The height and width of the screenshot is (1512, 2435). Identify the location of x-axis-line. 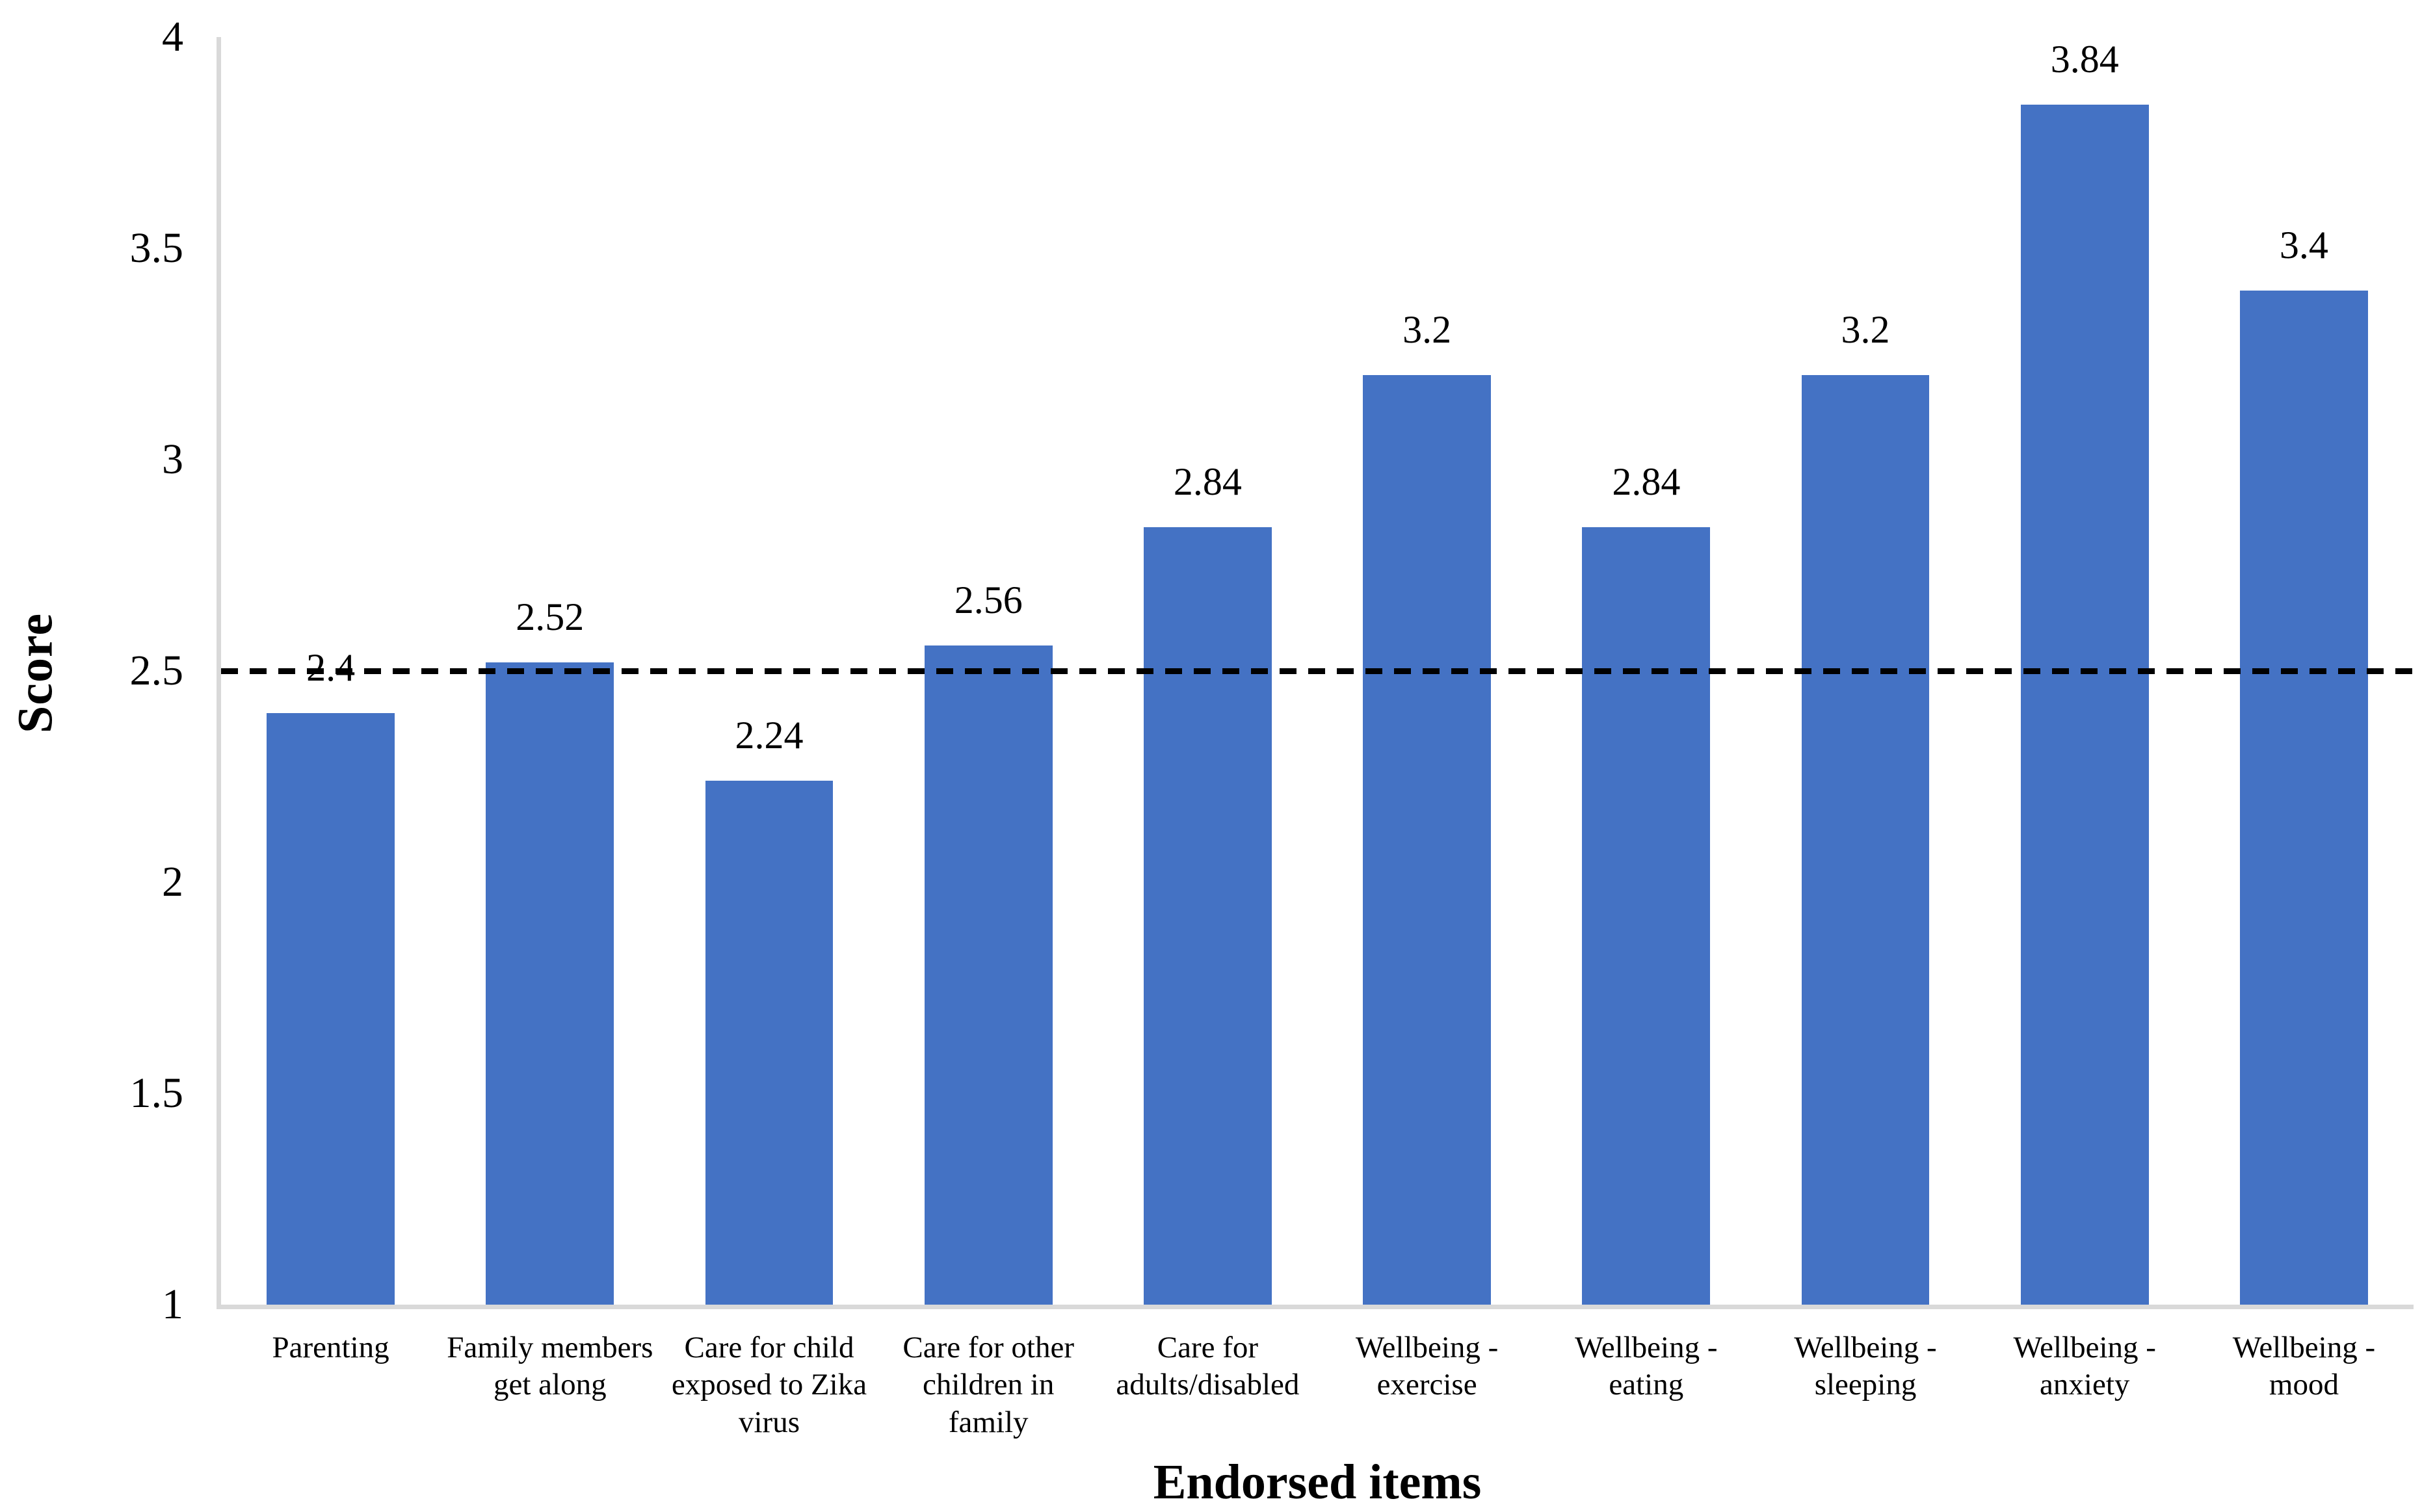
(1316, 1307).